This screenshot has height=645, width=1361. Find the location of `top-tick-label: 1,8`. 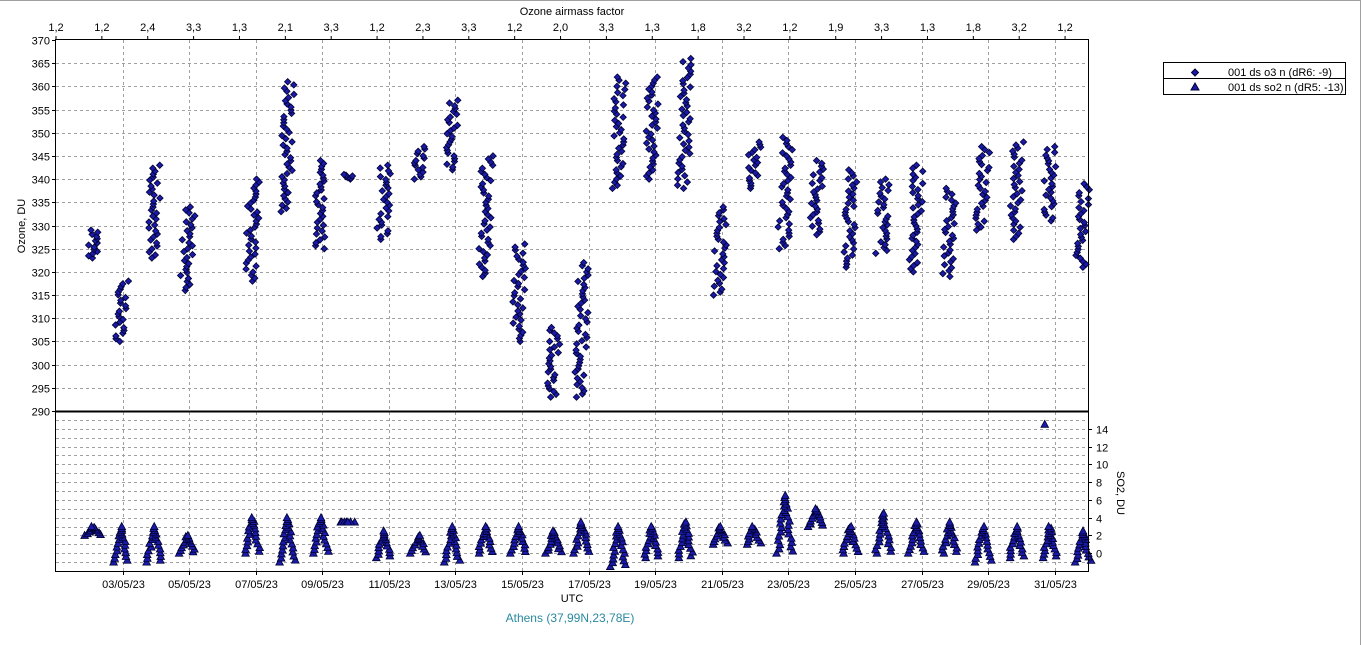

top-tick-label: 1,8 is located at coordinates (973, 28).